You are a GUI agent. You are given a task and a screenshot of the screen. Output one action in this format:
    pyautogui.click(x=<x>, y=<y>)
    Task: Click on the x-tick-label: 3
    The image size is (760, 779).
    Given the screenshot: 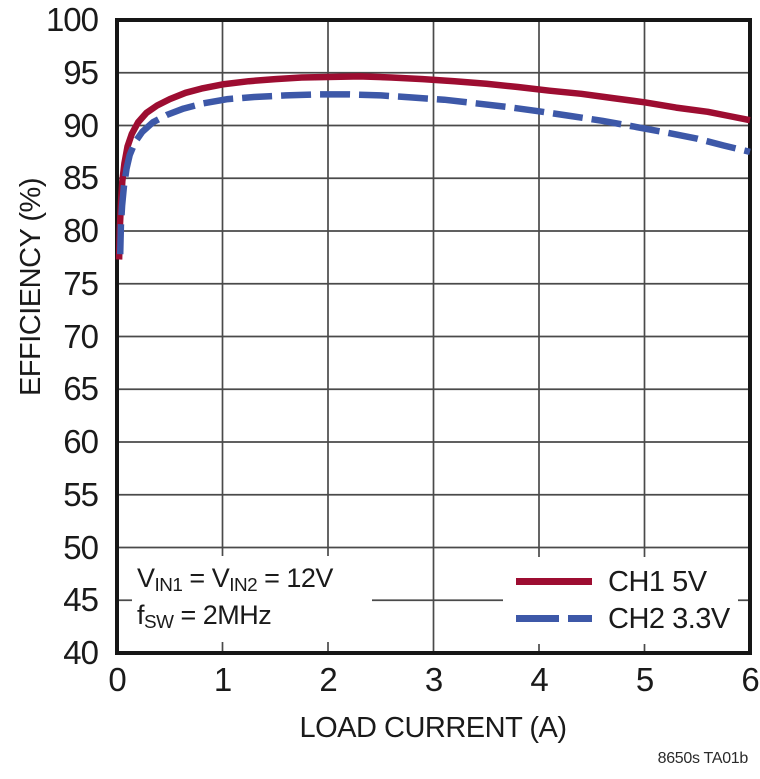 What is the action you would take?
    pyautogui.click(x=433, y=679)
    